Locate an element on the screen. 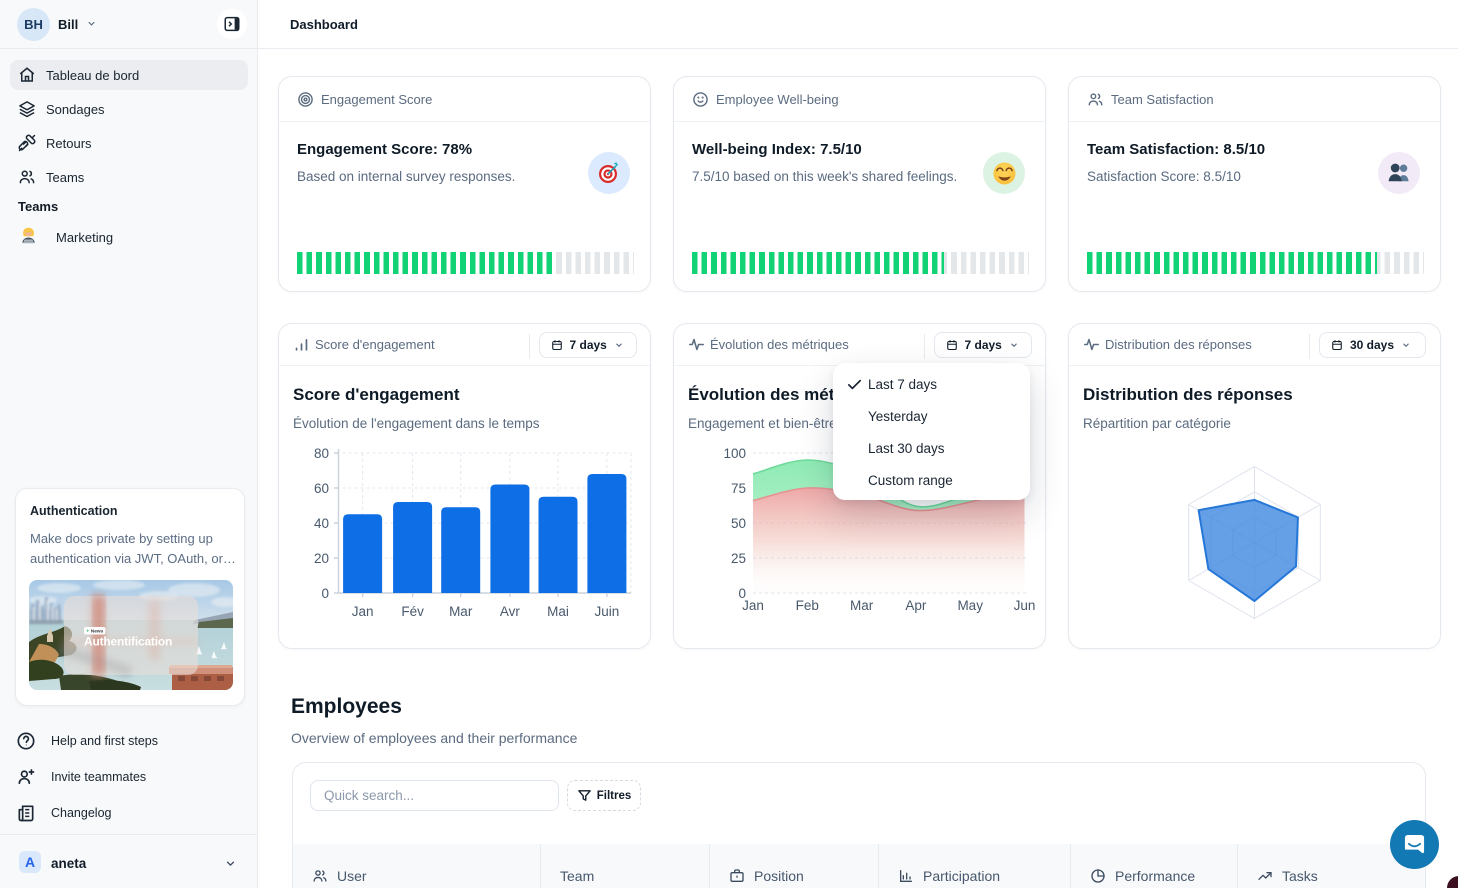 This screenshot has width=1458, height=888. svg-text: Apr is located at coordinates (916, 605).